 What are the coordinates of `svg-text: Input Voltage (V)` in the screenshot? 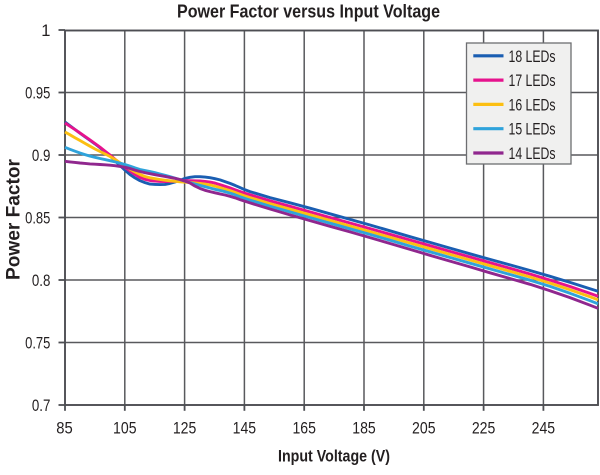 It's located at (334, 456).